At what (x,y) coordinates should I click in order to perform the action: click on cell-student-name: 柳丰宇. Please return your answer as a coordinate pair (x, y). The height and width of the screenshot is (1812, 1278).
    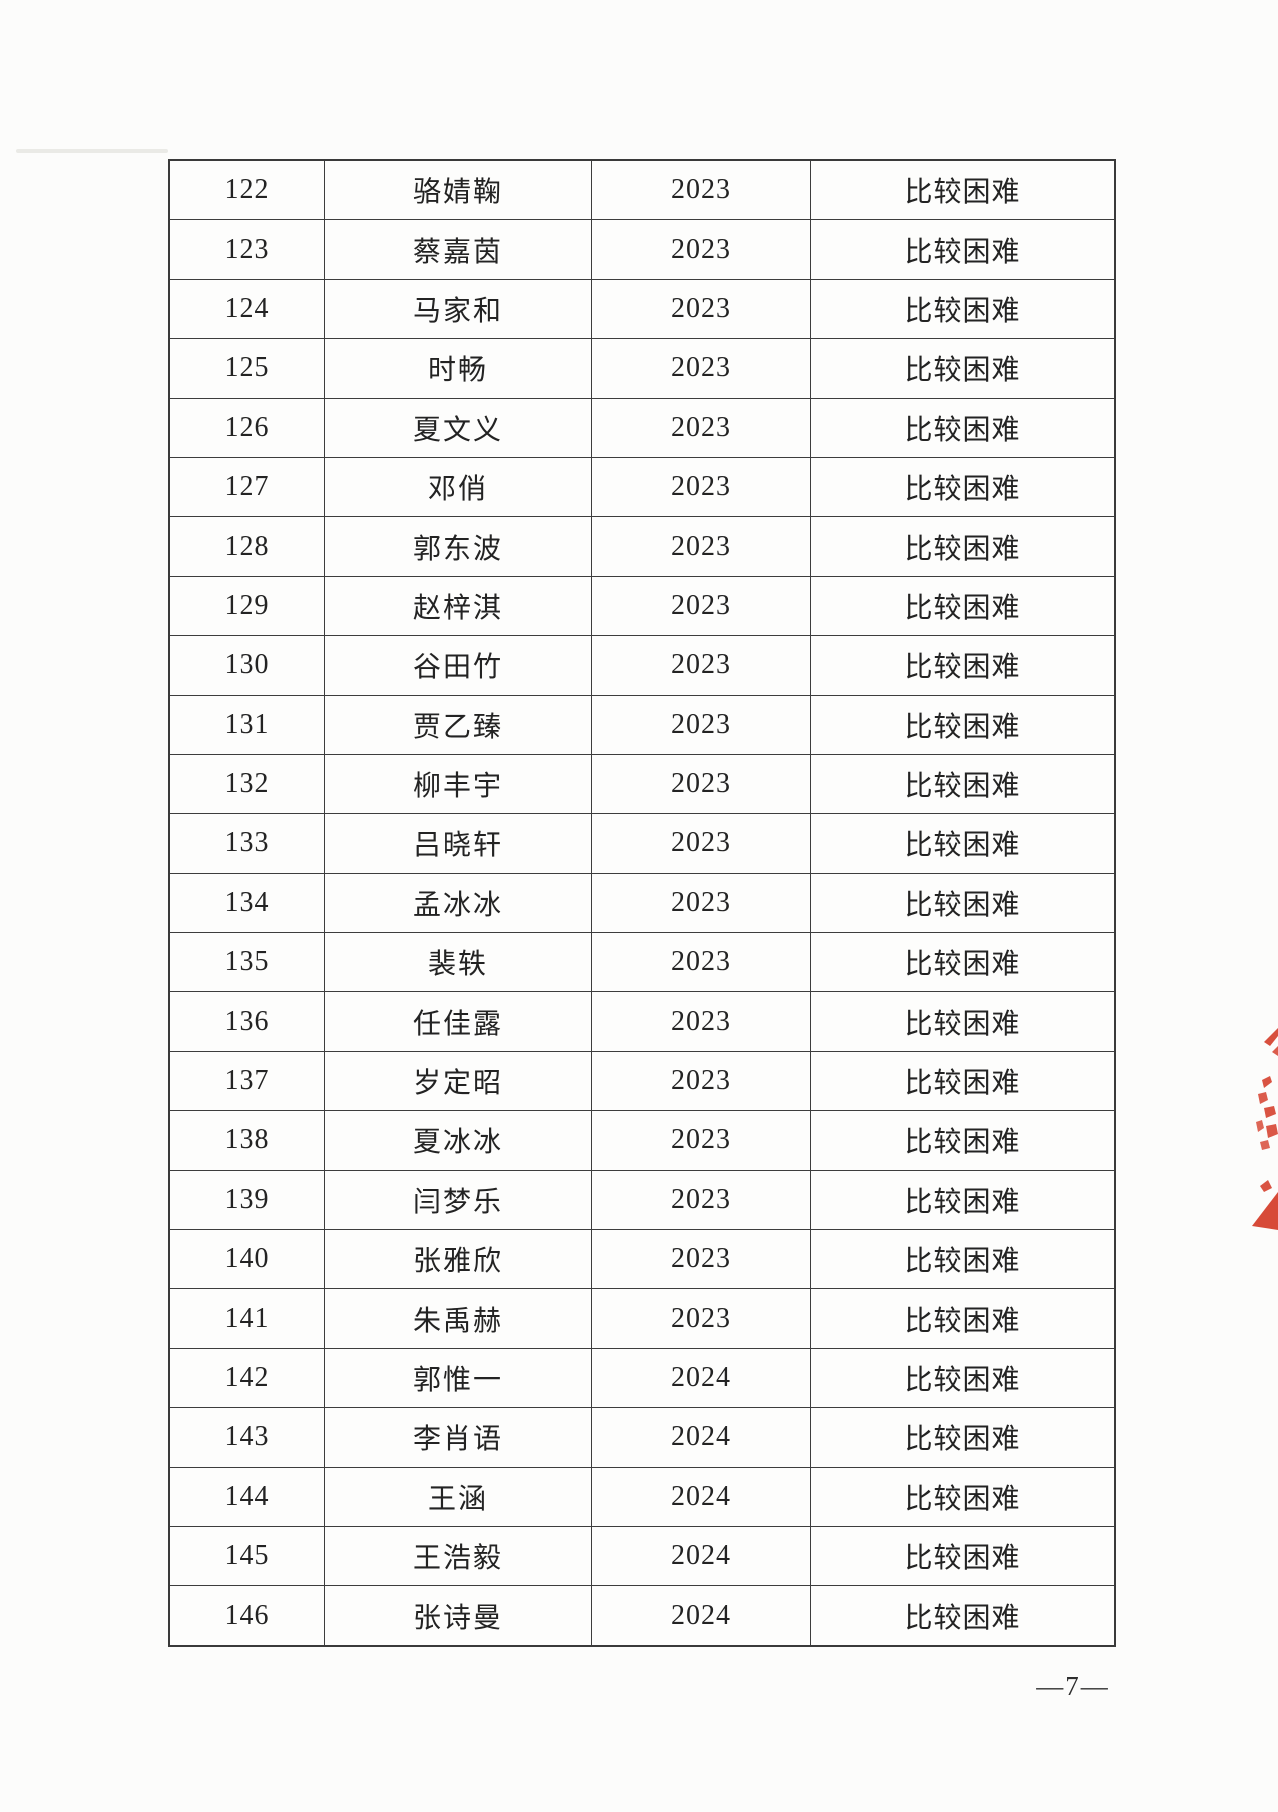
    Looking at the image, I should click on (457, 784).